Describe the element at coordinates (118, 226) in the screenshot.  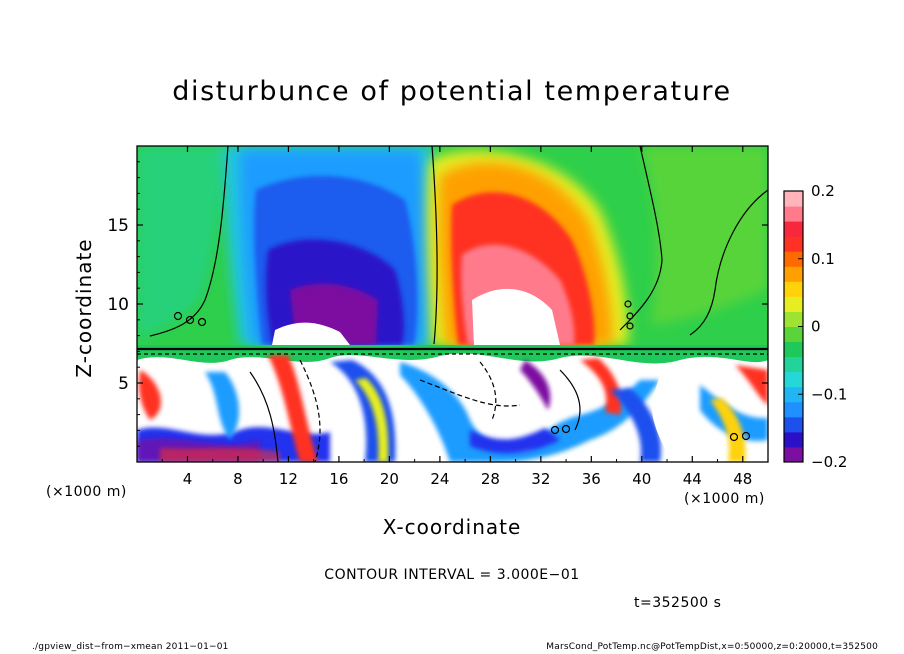
I see `y-tick-label-2: 15` at that location.